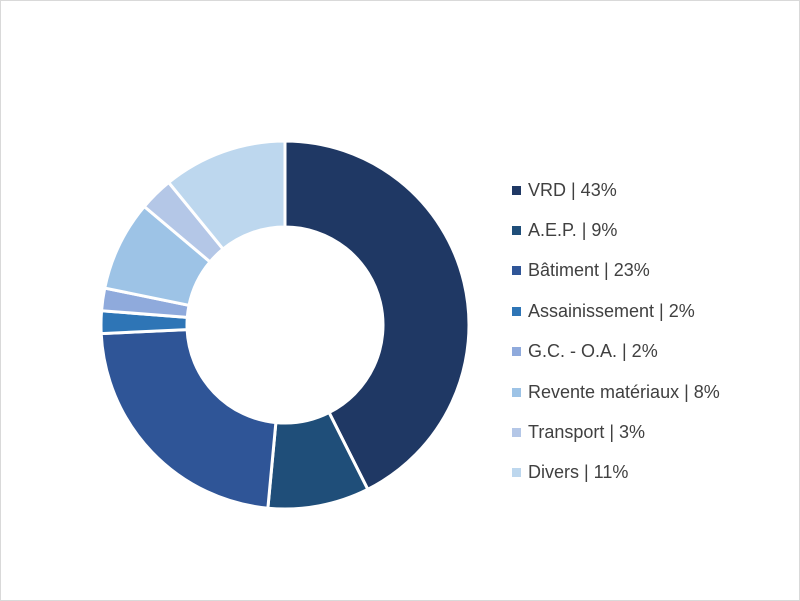 This screenshot has height=601, width=800. I want to click on legend-item-3: Assainissement | 2%, so click(616, 311).